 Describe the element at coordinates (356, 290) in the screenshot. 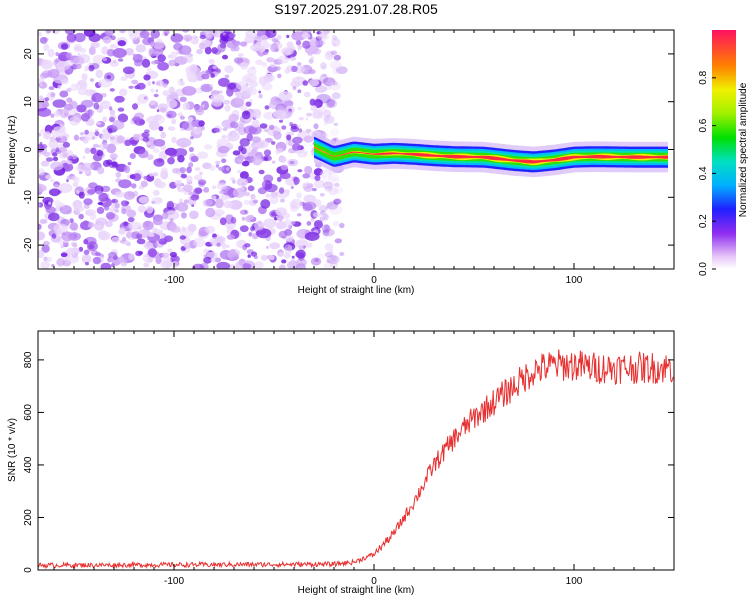

I see `spectrogram-x-label: Height of straight line (km)` at that location.